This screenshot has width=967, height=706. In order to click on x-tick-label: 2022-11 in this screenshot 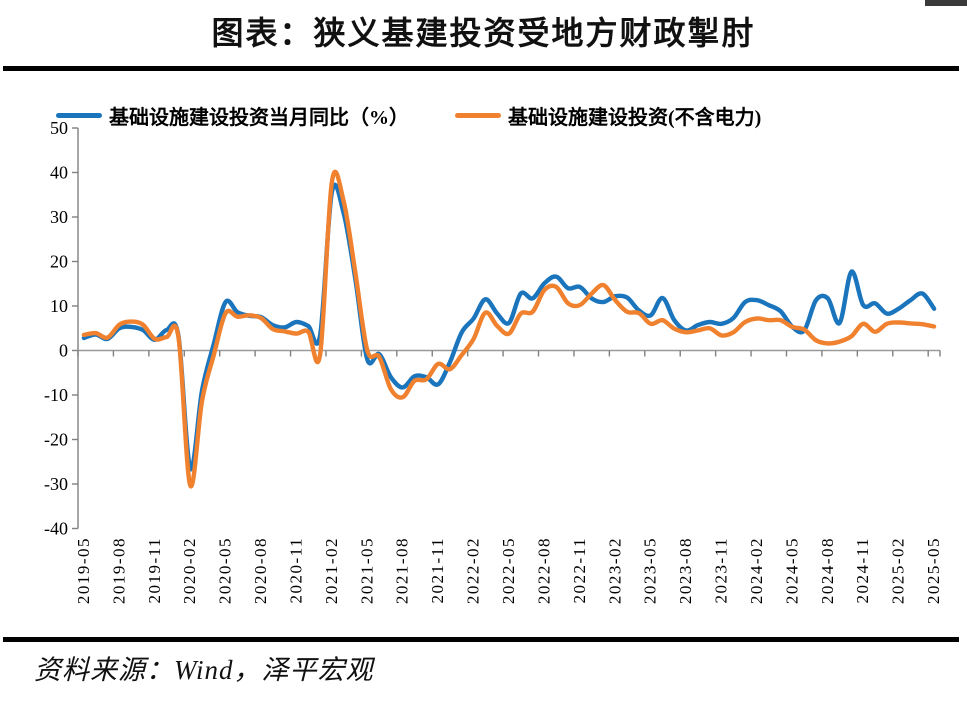, I will do `click(579, 570)`.